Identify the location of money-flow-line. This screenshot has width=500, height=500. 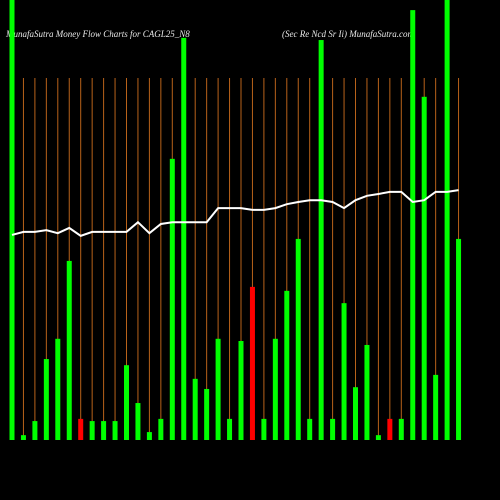
(235, 213).